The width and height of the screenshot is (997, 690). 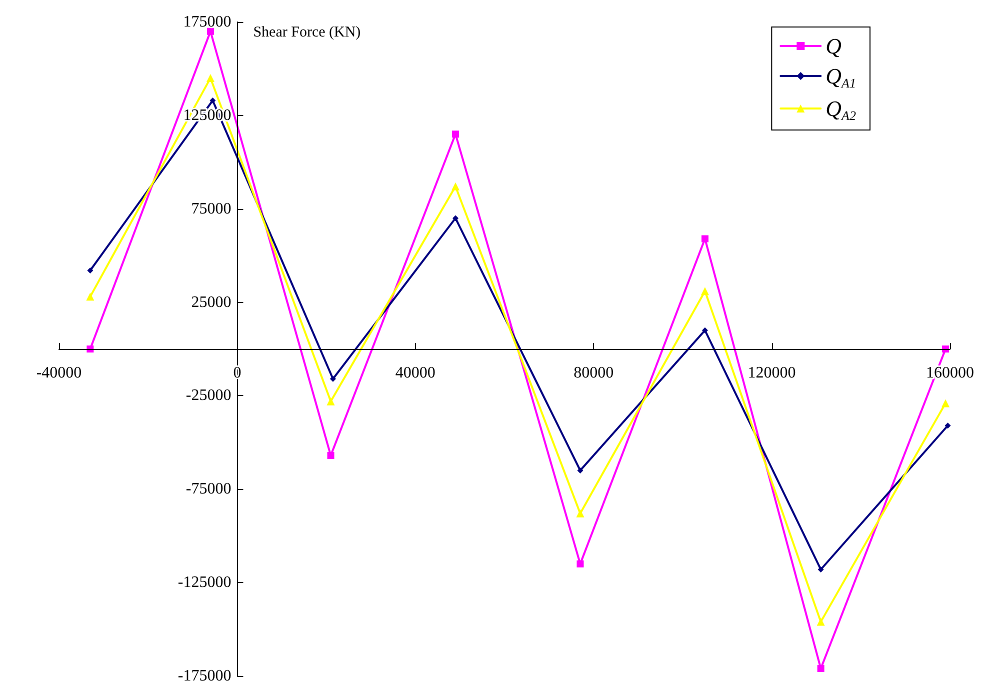 I want to click on y-tick-label: -175000, so click(x=205, y=676).